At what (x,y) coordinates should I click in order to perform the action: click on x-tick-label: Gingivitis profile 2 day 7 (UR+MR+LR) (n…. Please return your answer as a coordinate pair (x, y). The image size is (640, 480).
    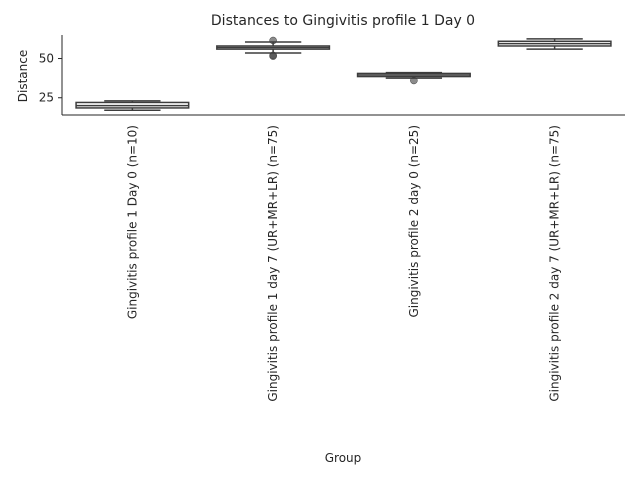
    Looking at the image, I should click on (555, 263).